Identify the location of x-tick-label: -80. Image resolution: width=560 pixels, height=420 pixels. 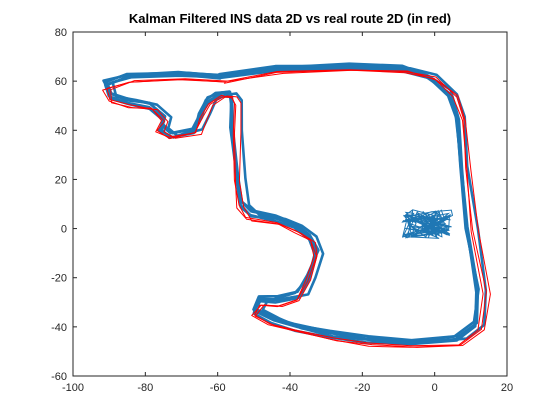
(145, 388).